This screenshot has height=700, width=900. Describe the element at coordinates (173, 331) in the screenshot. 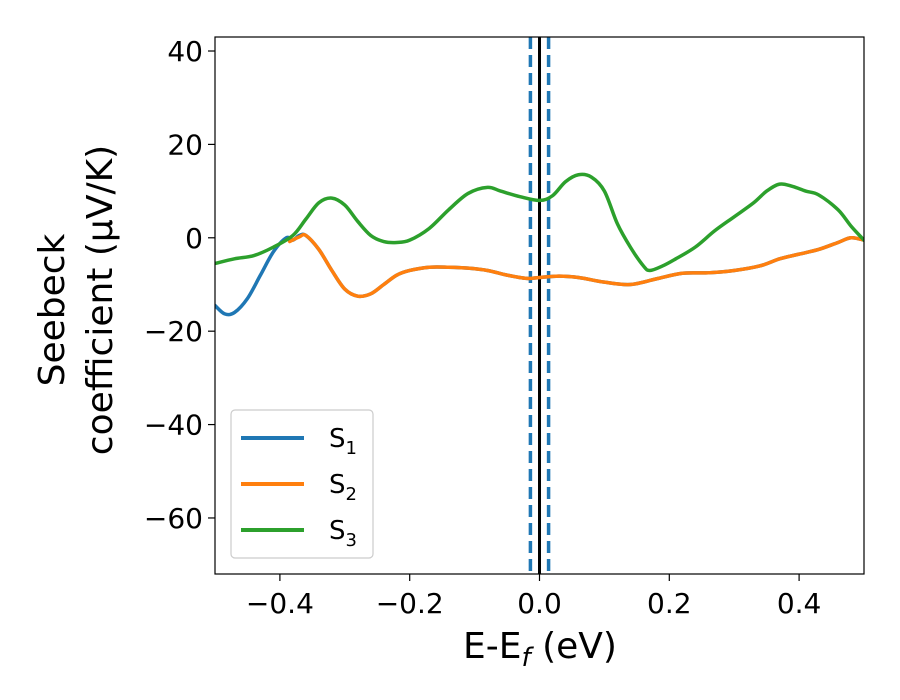

I see `y-tick-label: −20` at that location.